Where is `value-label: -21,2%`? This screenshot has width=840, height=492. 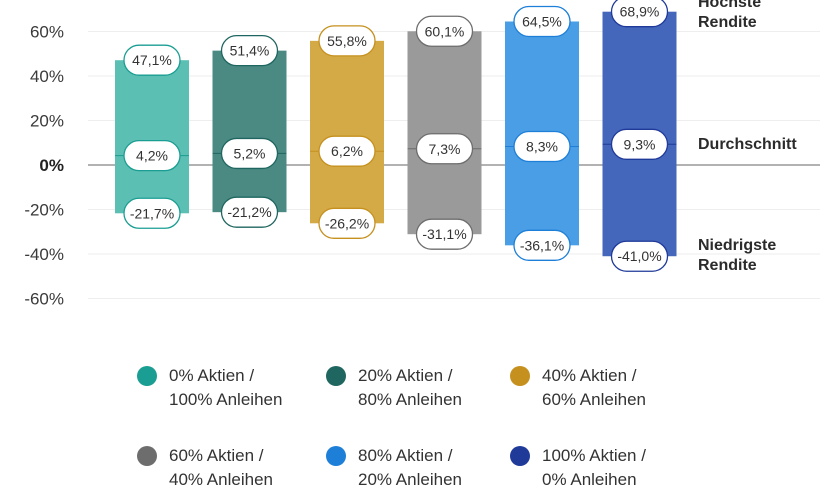 value-label: -21,2% is located at coordinates (249, 212).